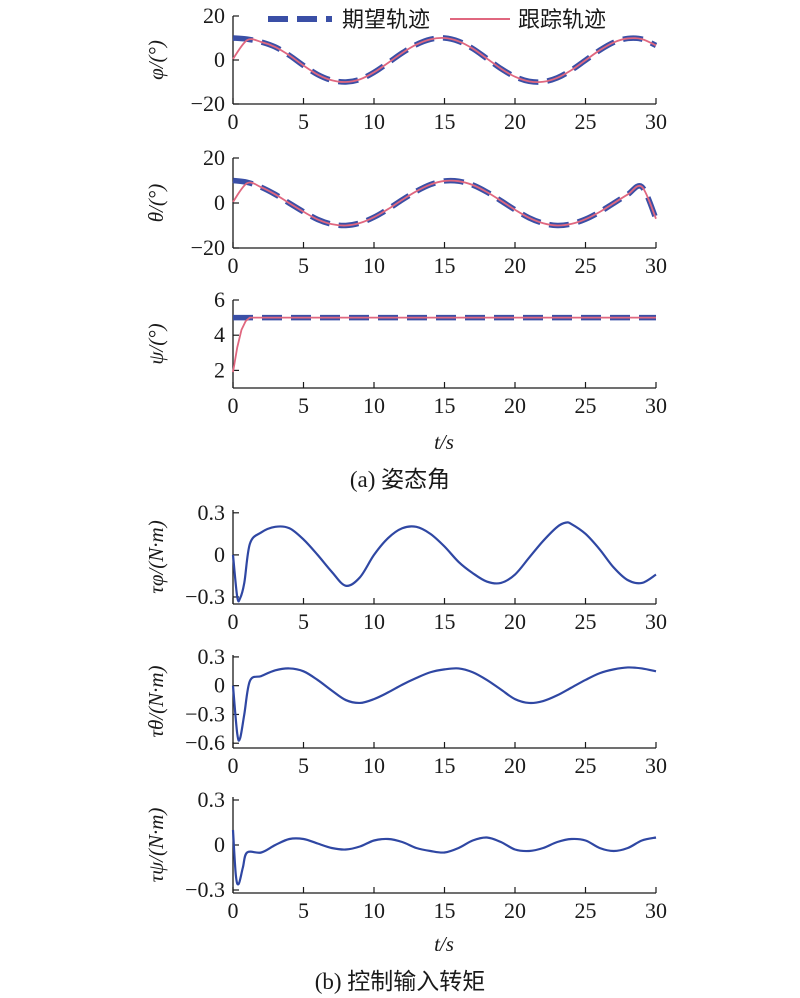 Image resolution: width=800 pixels, height=998 pixels. What do you see at coordinates (400, 981) in the screenshot?
I see `caption-b: (b) 控制输入转矩` at bounding box center [400, 981].